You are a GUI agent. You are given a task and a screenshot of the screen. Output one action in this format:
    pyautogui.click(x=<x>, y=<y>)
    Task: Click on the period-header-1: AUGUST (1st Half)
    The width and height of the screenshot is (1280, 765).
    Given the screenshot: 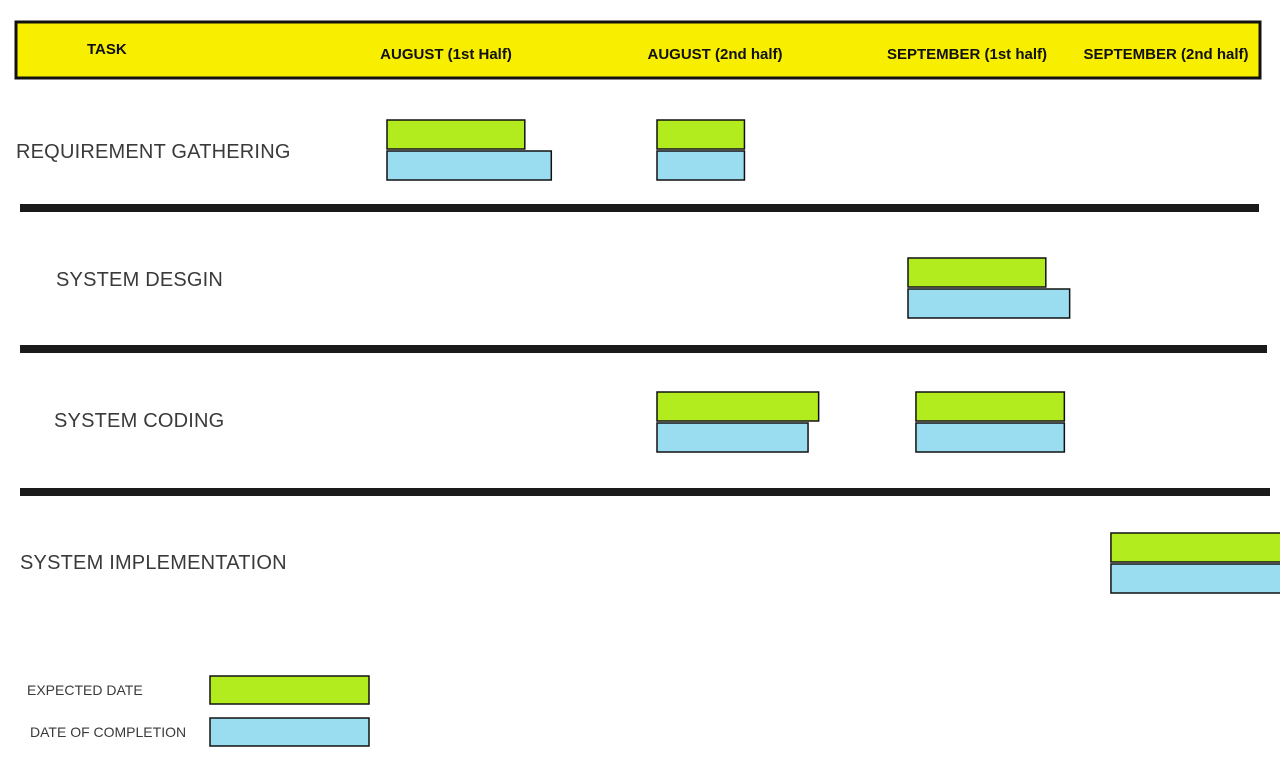 What is the action you would take?
    pyautogui.click(x=446, y=54)
    